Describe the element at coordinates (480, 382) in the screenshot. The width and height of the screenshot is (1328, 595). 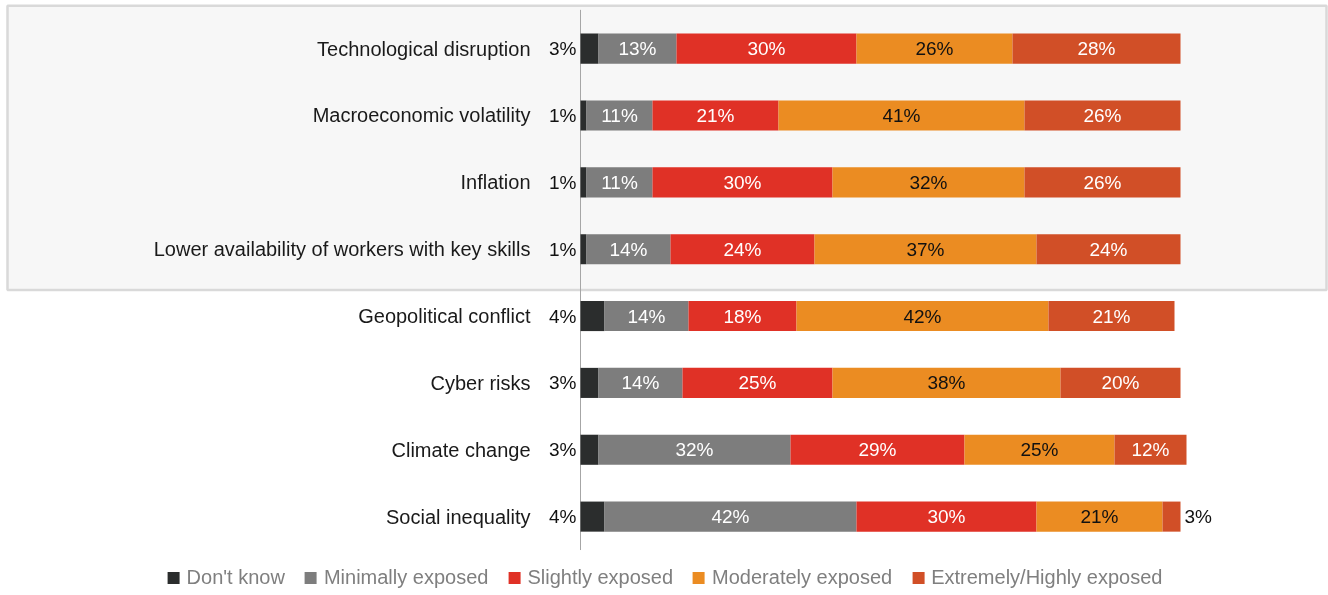
I see `y-tick-label: Cyber risks` at that location.